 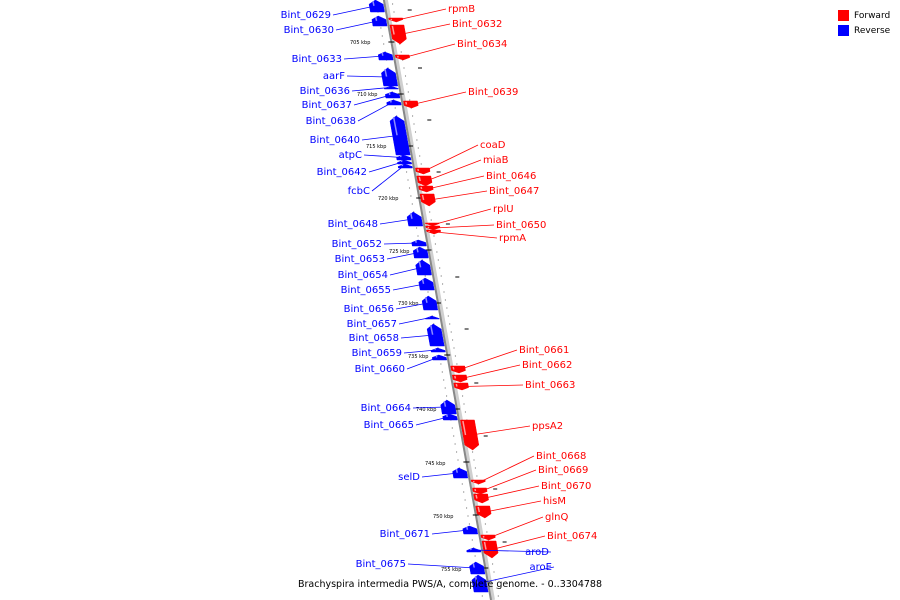 I want to click on gene-label-bint-0634: Bint_0634, so click(x=482, y=44).